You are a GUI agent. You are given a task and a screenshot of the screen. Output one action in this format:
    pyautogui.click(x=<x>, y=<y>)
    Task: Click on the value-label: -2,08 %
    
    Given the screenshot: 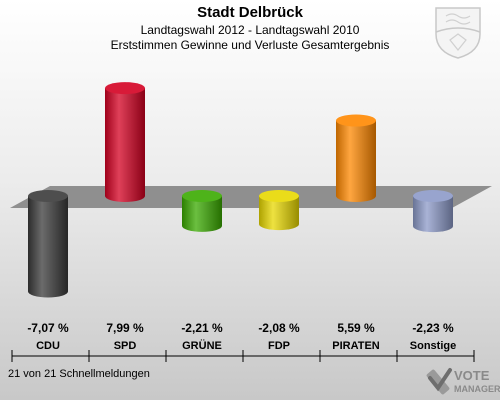 What is the action you would take?
    pyautogui.click(x=279, y=328)
    